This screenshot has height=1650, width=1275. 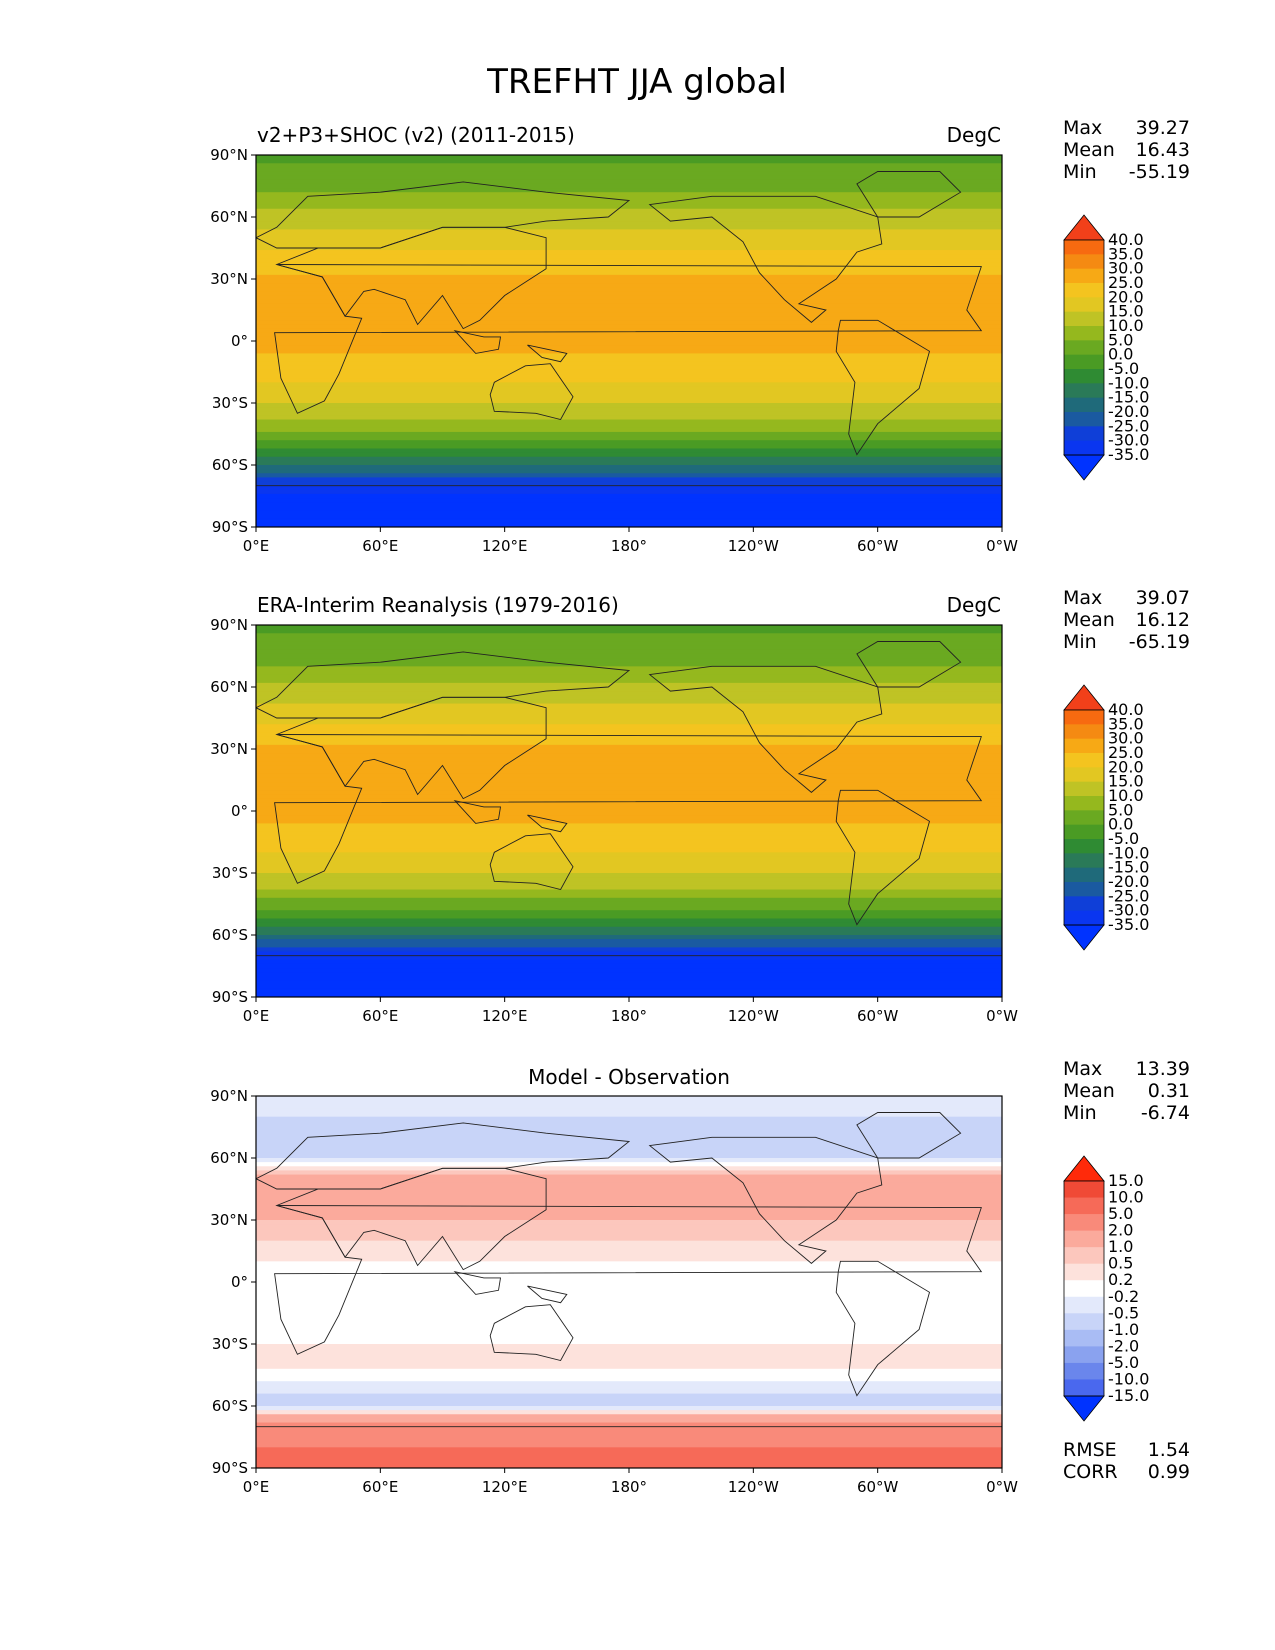 What do you see at coordinates (1090, 1450) in the screenshot?
I see `extra-stat-label: RMSE` at bounding box center [1090, 1450].